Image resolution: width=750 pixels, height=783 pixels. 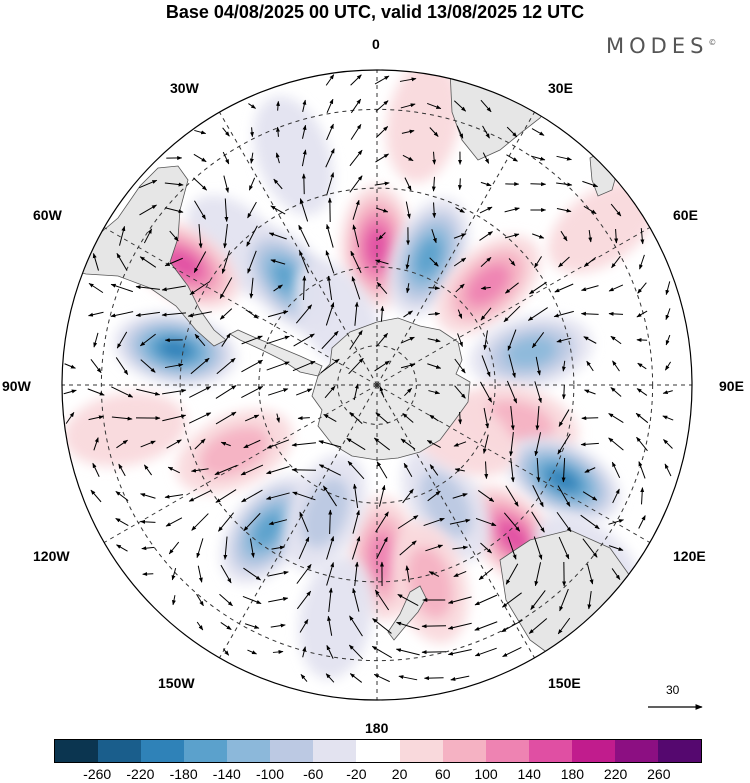 What do you see at coordinates (184, 88) in the screenshot?
I see `lon-label-30w: 30W` at bounding box center [184, 88].